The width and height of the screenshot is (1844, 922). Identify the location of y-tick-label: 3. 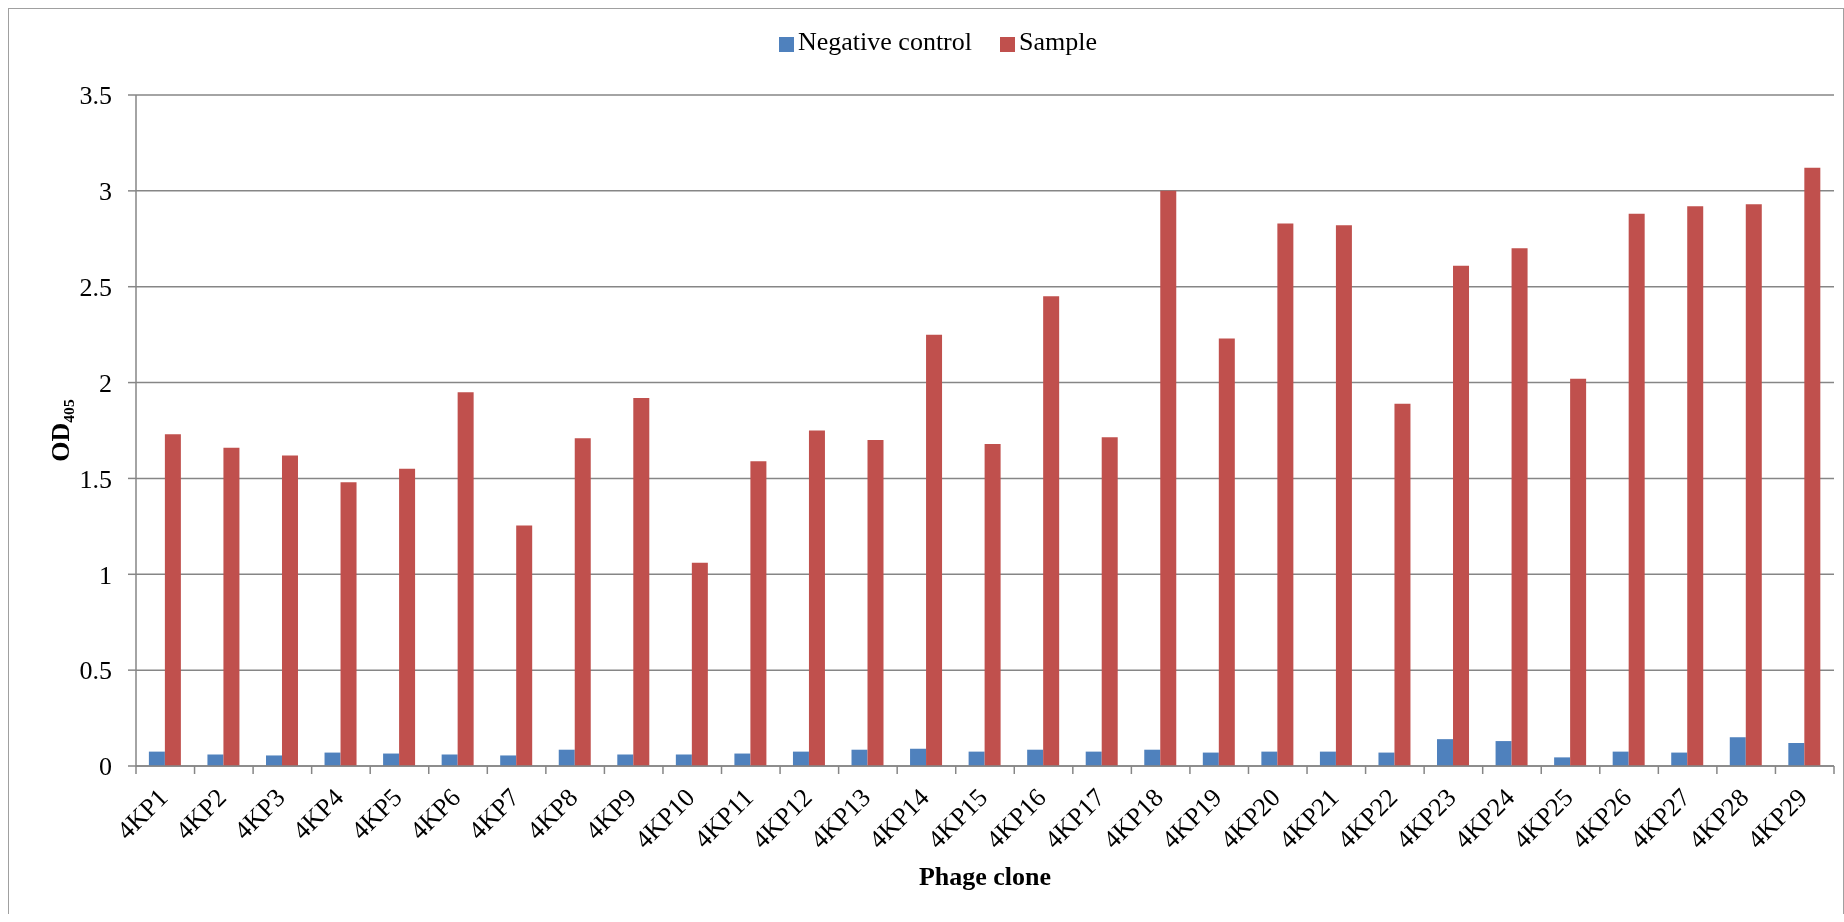
(105, 192).